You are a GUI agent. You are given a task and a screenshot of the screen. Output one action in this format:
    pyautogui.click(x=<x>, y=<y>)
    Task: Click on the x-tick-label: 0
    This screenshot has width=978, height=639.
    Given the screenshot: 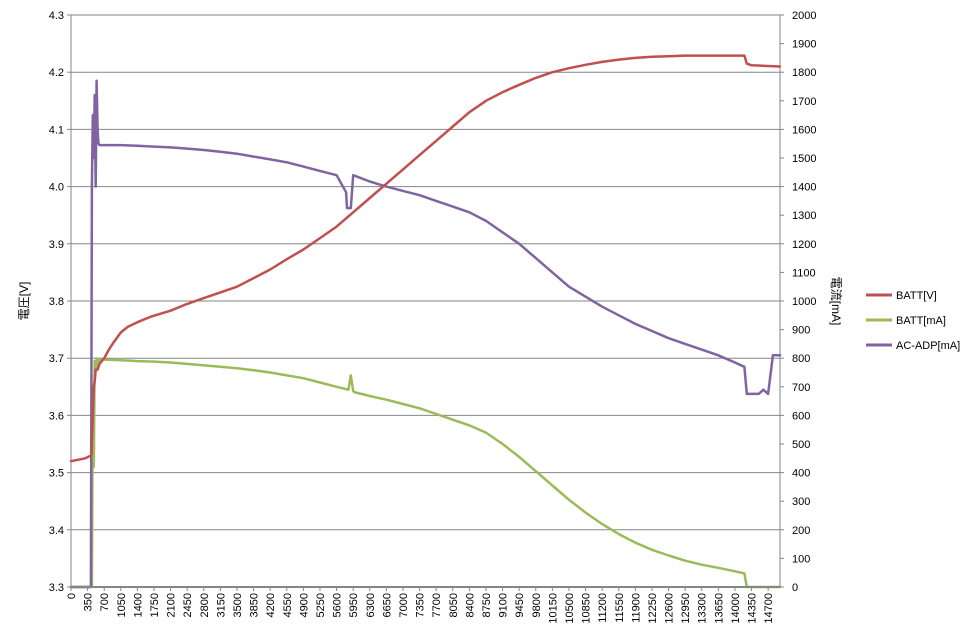 What is the action you would take?
    pyautogui.click(x=72, y=596)
    